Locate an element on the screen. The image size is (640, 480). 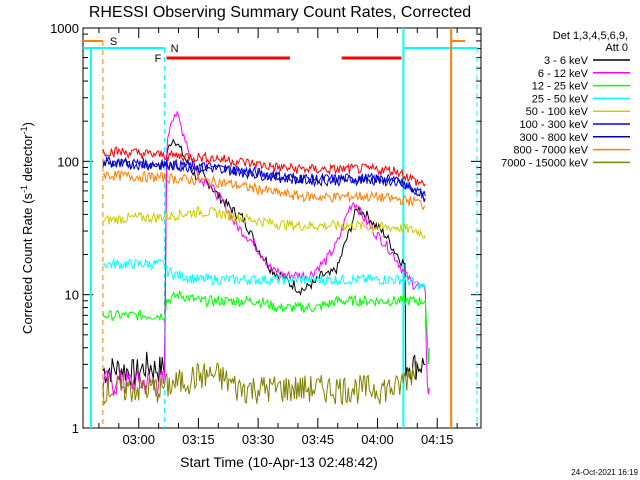
y-tick-label: 1000 is located at coordinates (64, 28).